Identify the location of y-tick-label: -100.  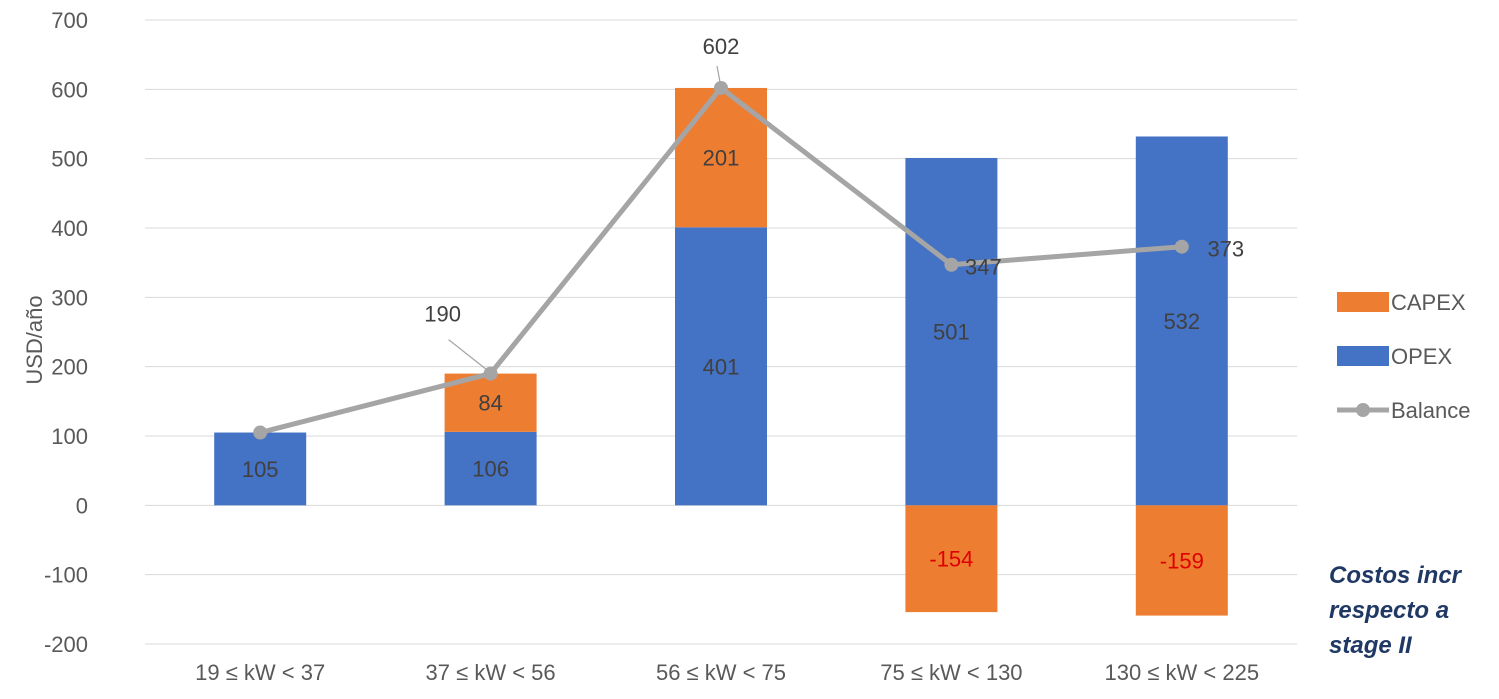
(66, 575).